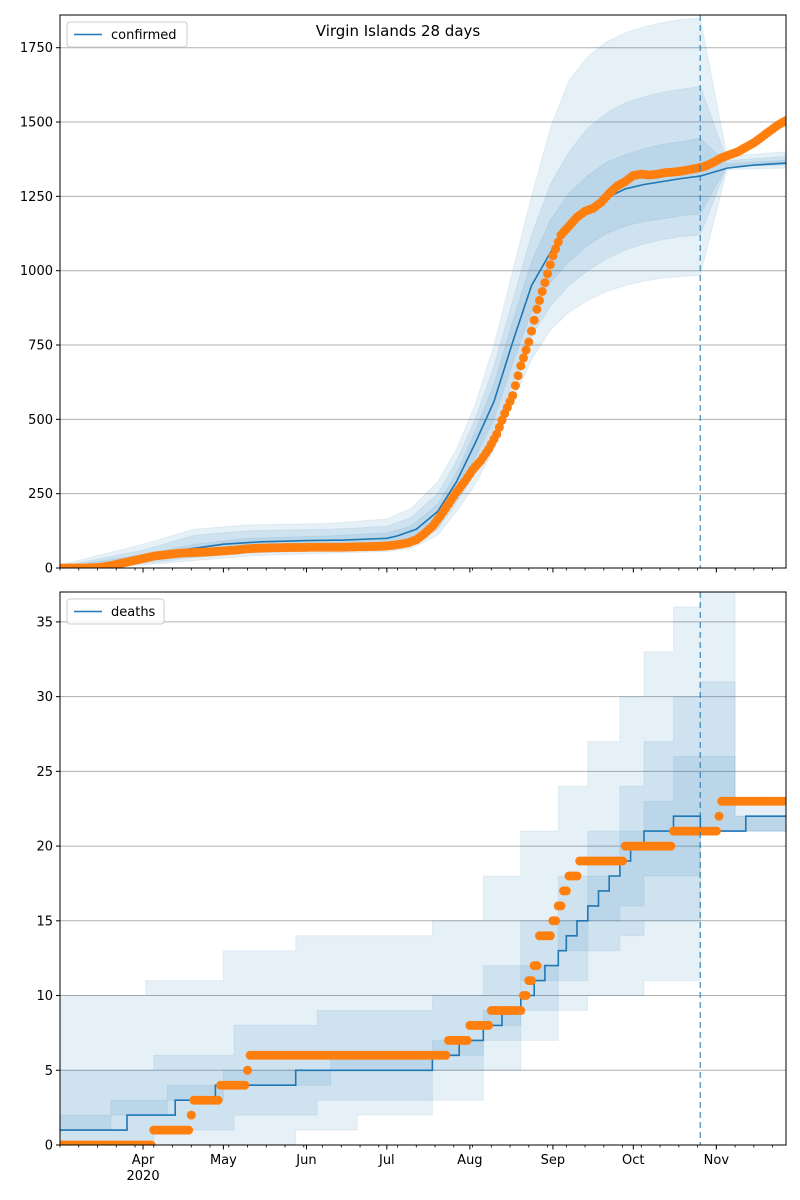 This screenshot has height=1200, width=800. What do you see at coordinates (36, 271) in the screenshot?
I see `ytick-label: 1000` at bounding box center [36, 271].